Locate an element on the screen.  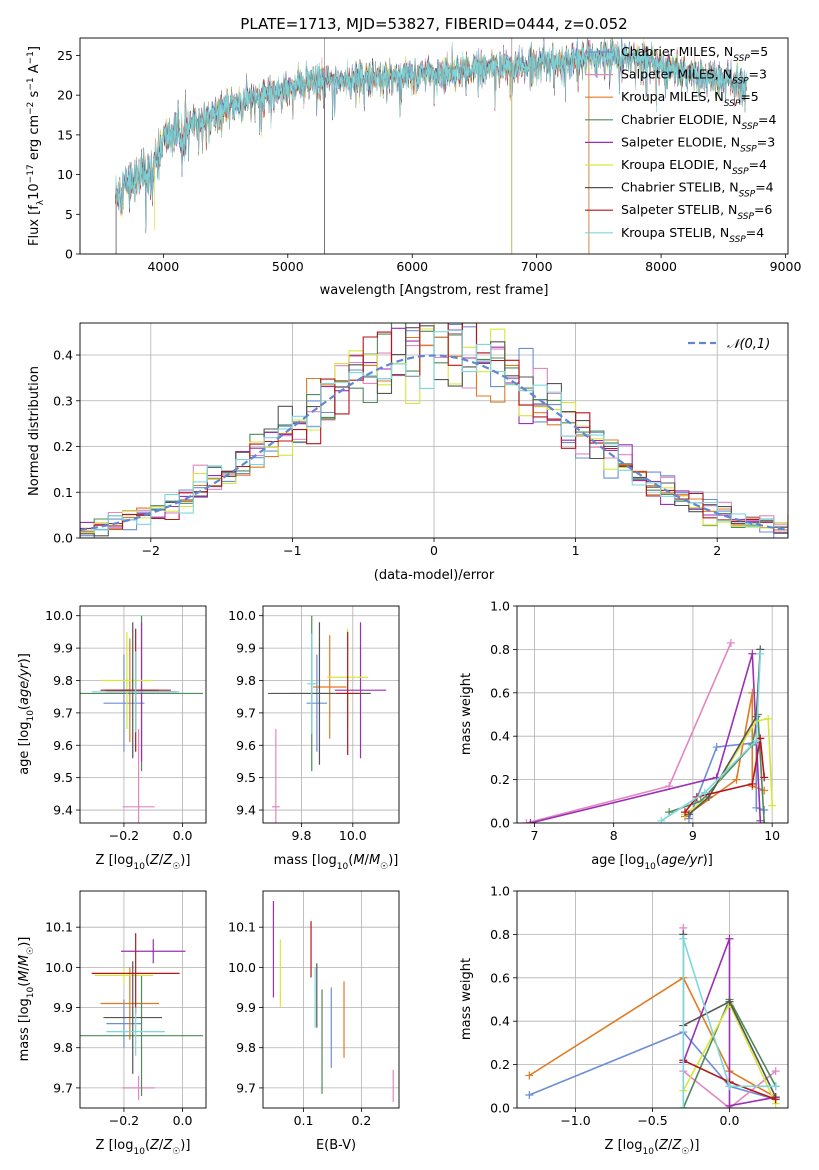
age-weight-series-salpeter-miles is located at coordinates (628, 730).